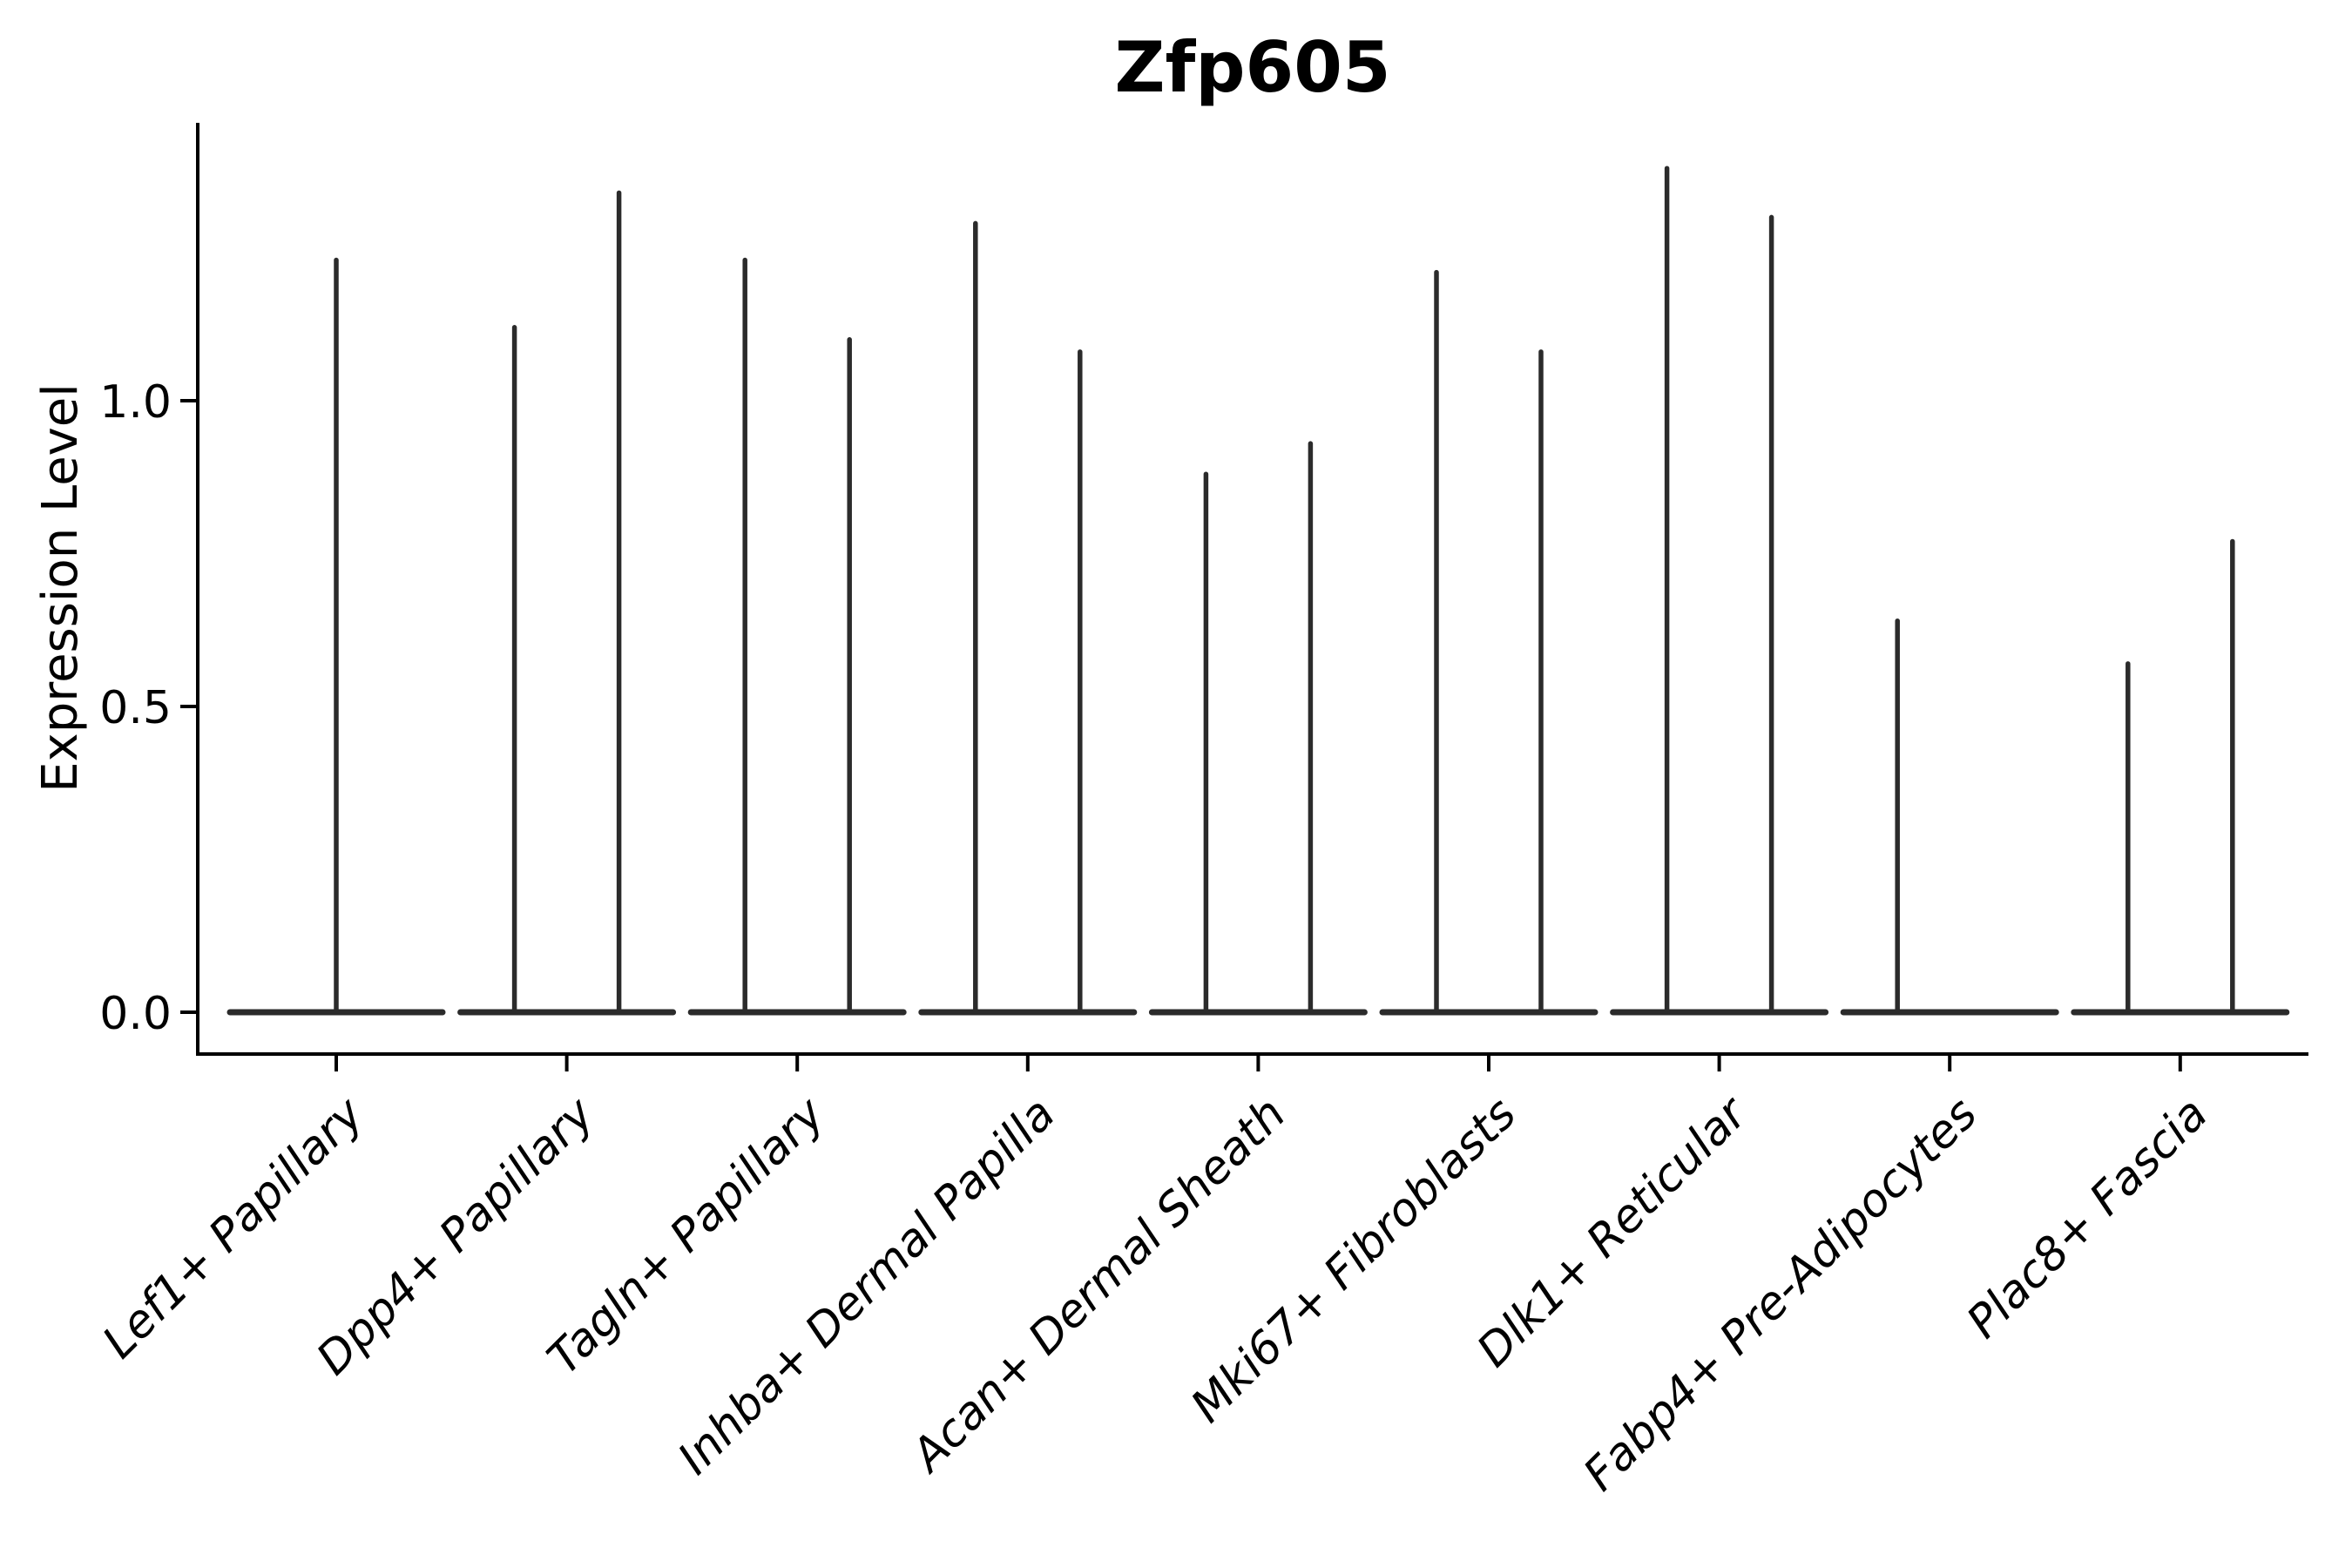 The width and height of the screenshot is (2352, 1568). I want to click on chart-title: Zfp605, so click(1252, 67).